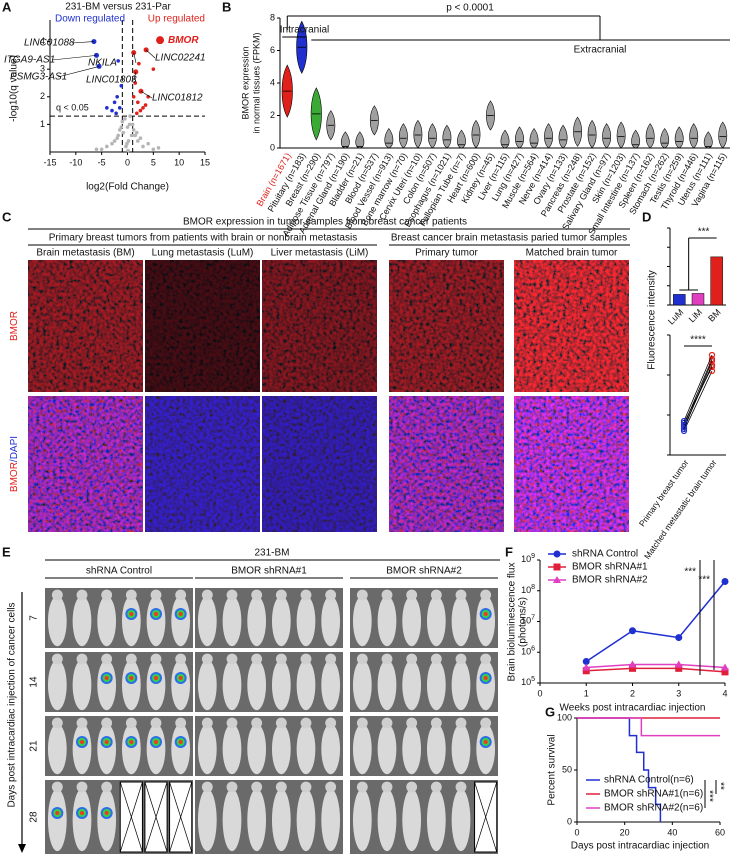  What do you see at coordinates (14, 449) in the screenshot?
I see `row-label-part: /DAPI` at bounding box center [14, 449].